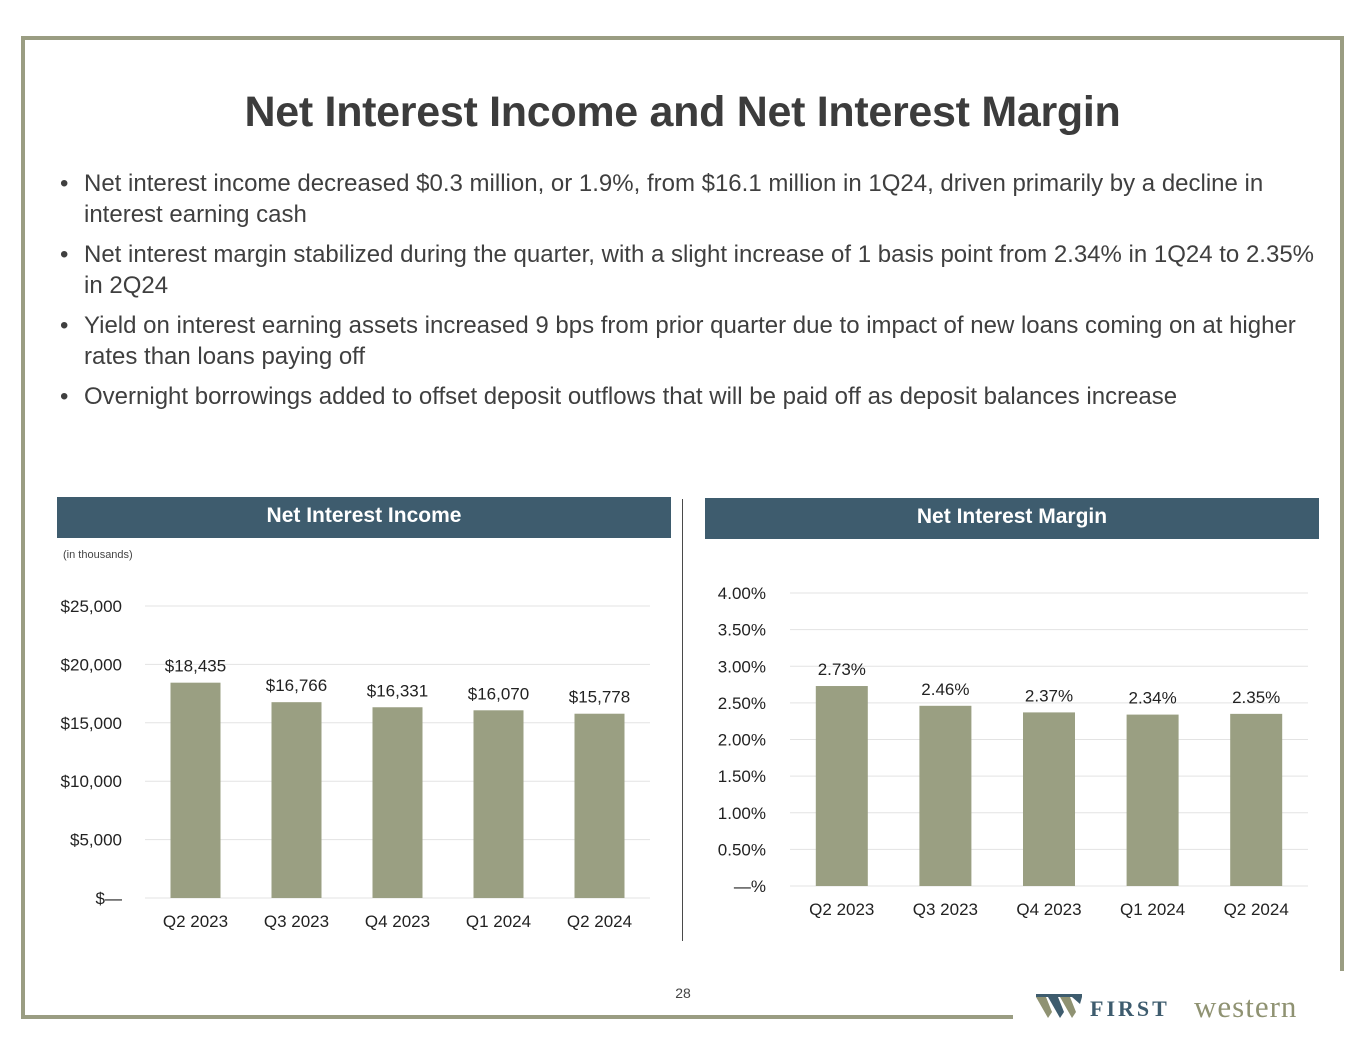 The width and height of the screenshot is (1365, 1055). I want to click on page-number: 28, so click(683, 993).